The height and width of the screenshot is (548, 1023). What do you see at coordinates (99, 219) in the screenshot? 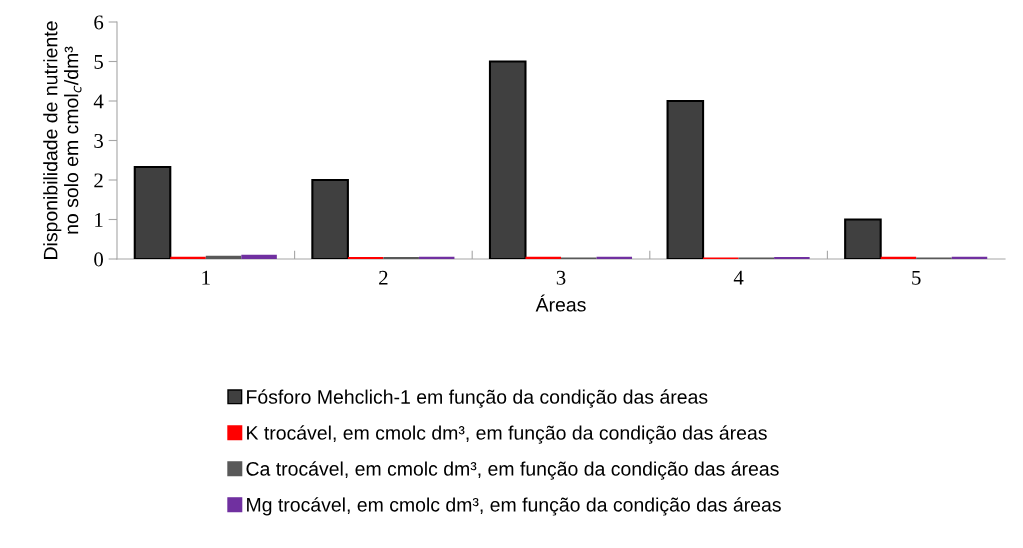
I see `y-tick-label: 1` at bounding box center [99, 219].